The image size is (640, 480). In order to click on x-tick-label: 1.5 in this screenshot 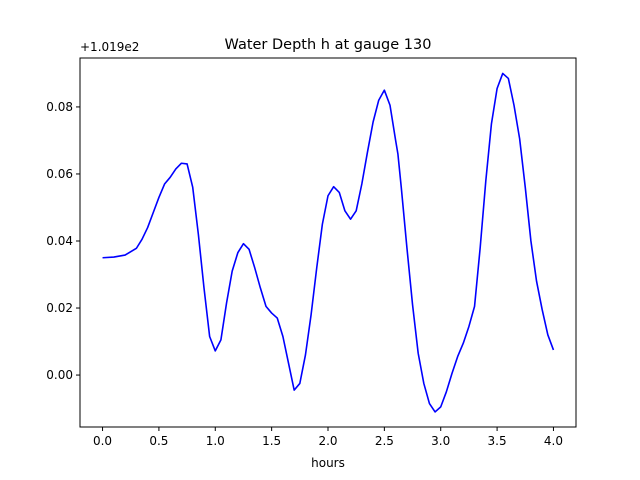, I will do `click(271, 441)`.